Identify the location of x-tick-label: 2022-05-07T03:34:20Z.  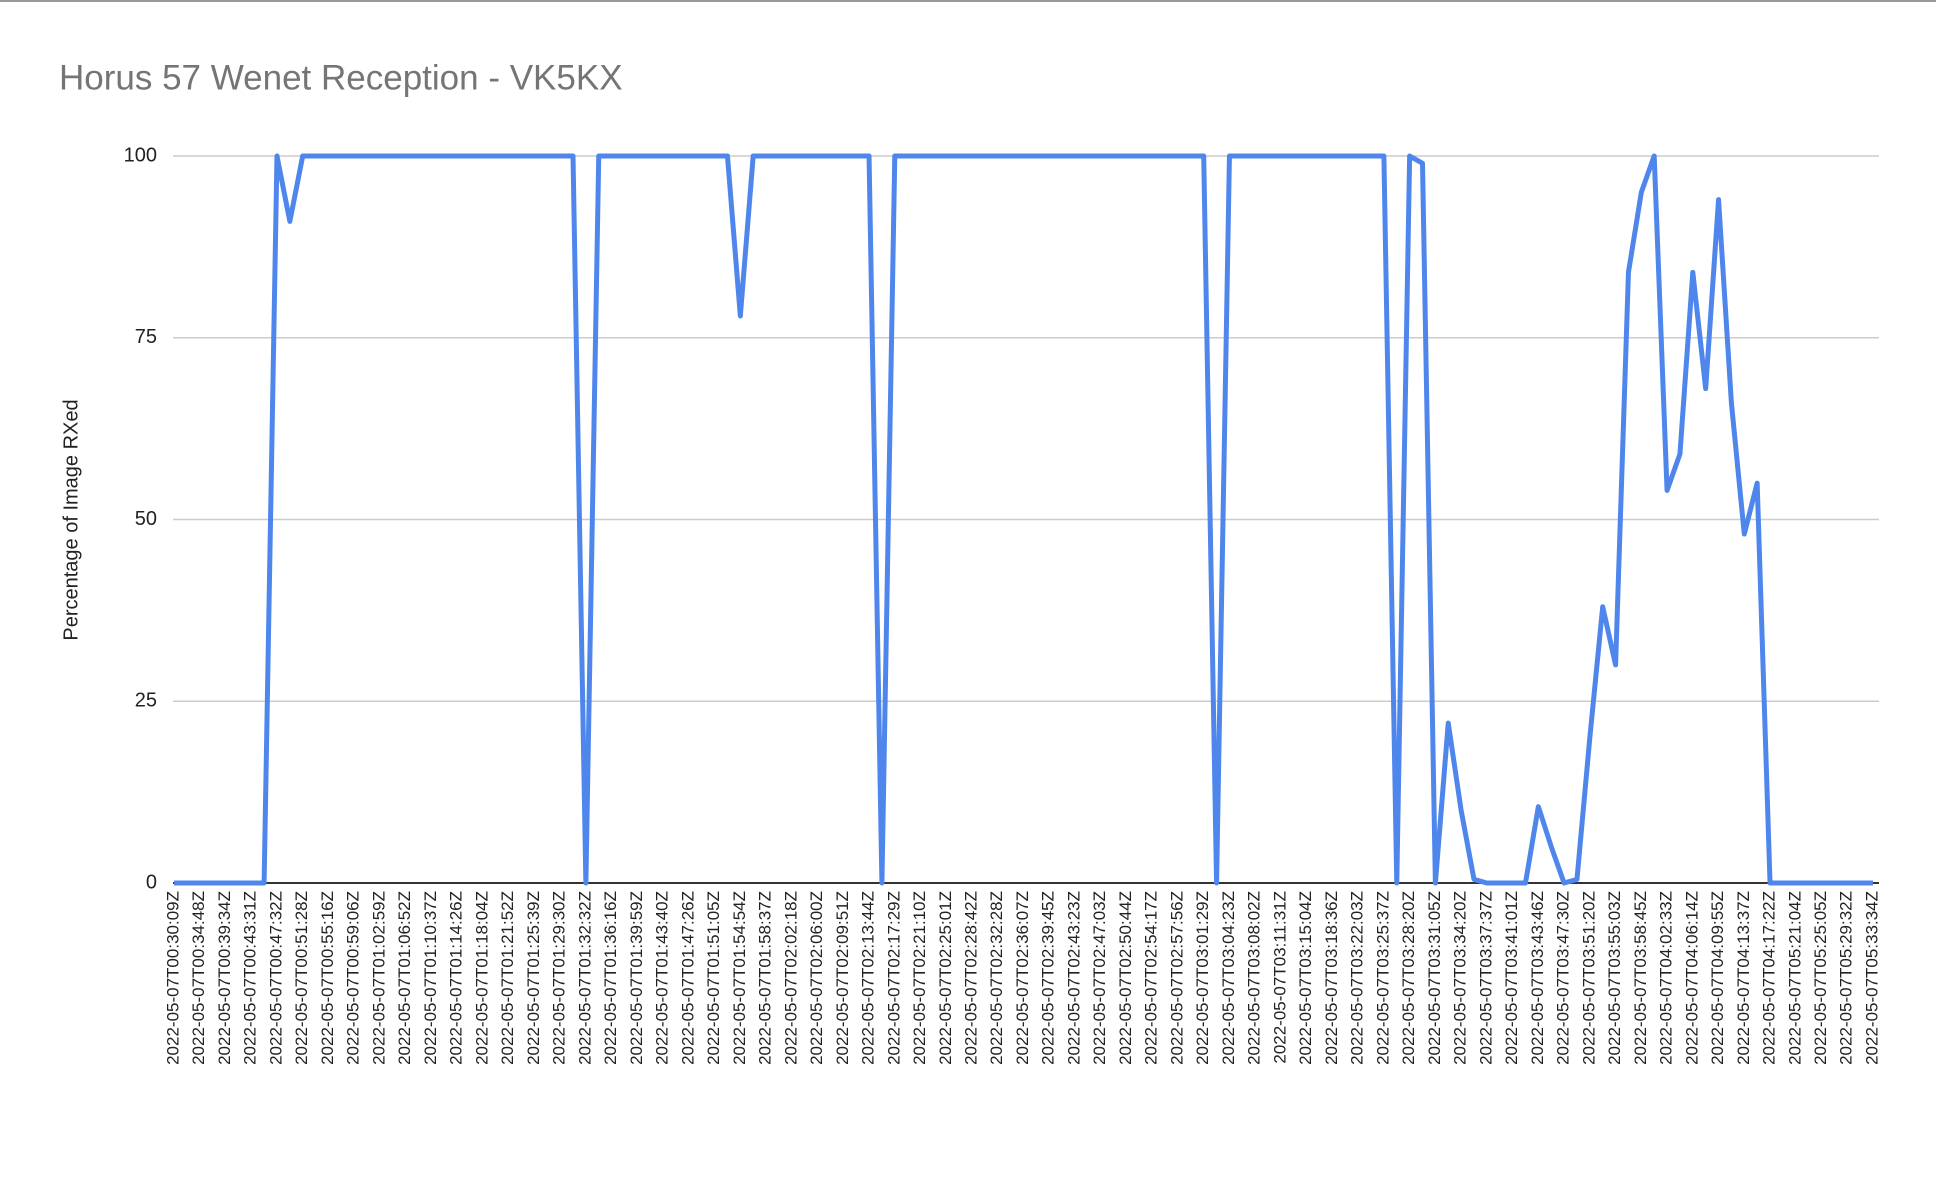
(1460, 978).